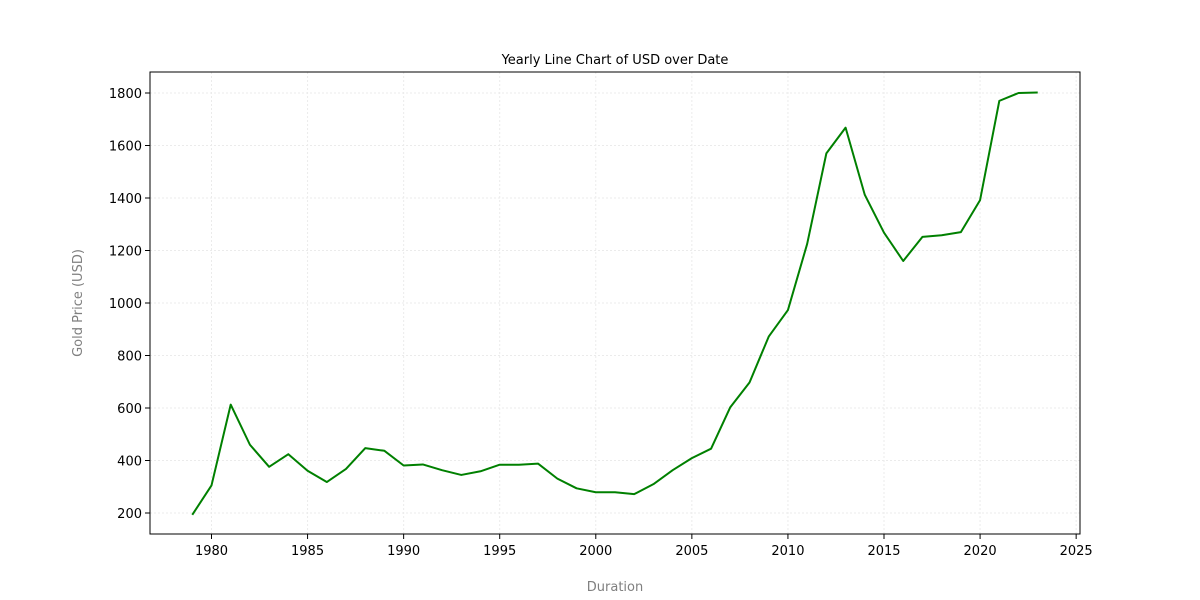  Describe the element at coordinates (129, 409) in the screenshot. I see `y-tick-label: 600` at that location.